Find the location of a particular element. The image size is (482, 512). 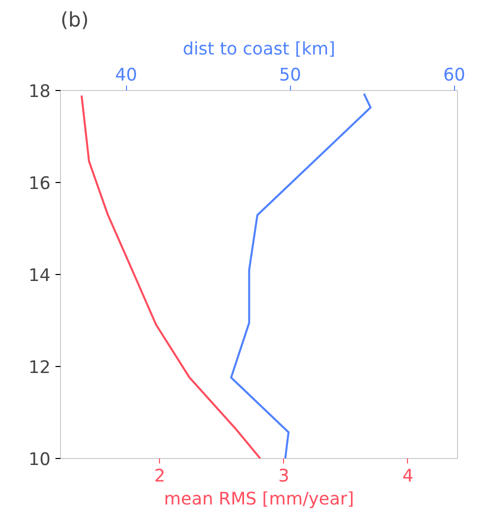

x2-tick-label: 40 is located at coordinates (126, 76).